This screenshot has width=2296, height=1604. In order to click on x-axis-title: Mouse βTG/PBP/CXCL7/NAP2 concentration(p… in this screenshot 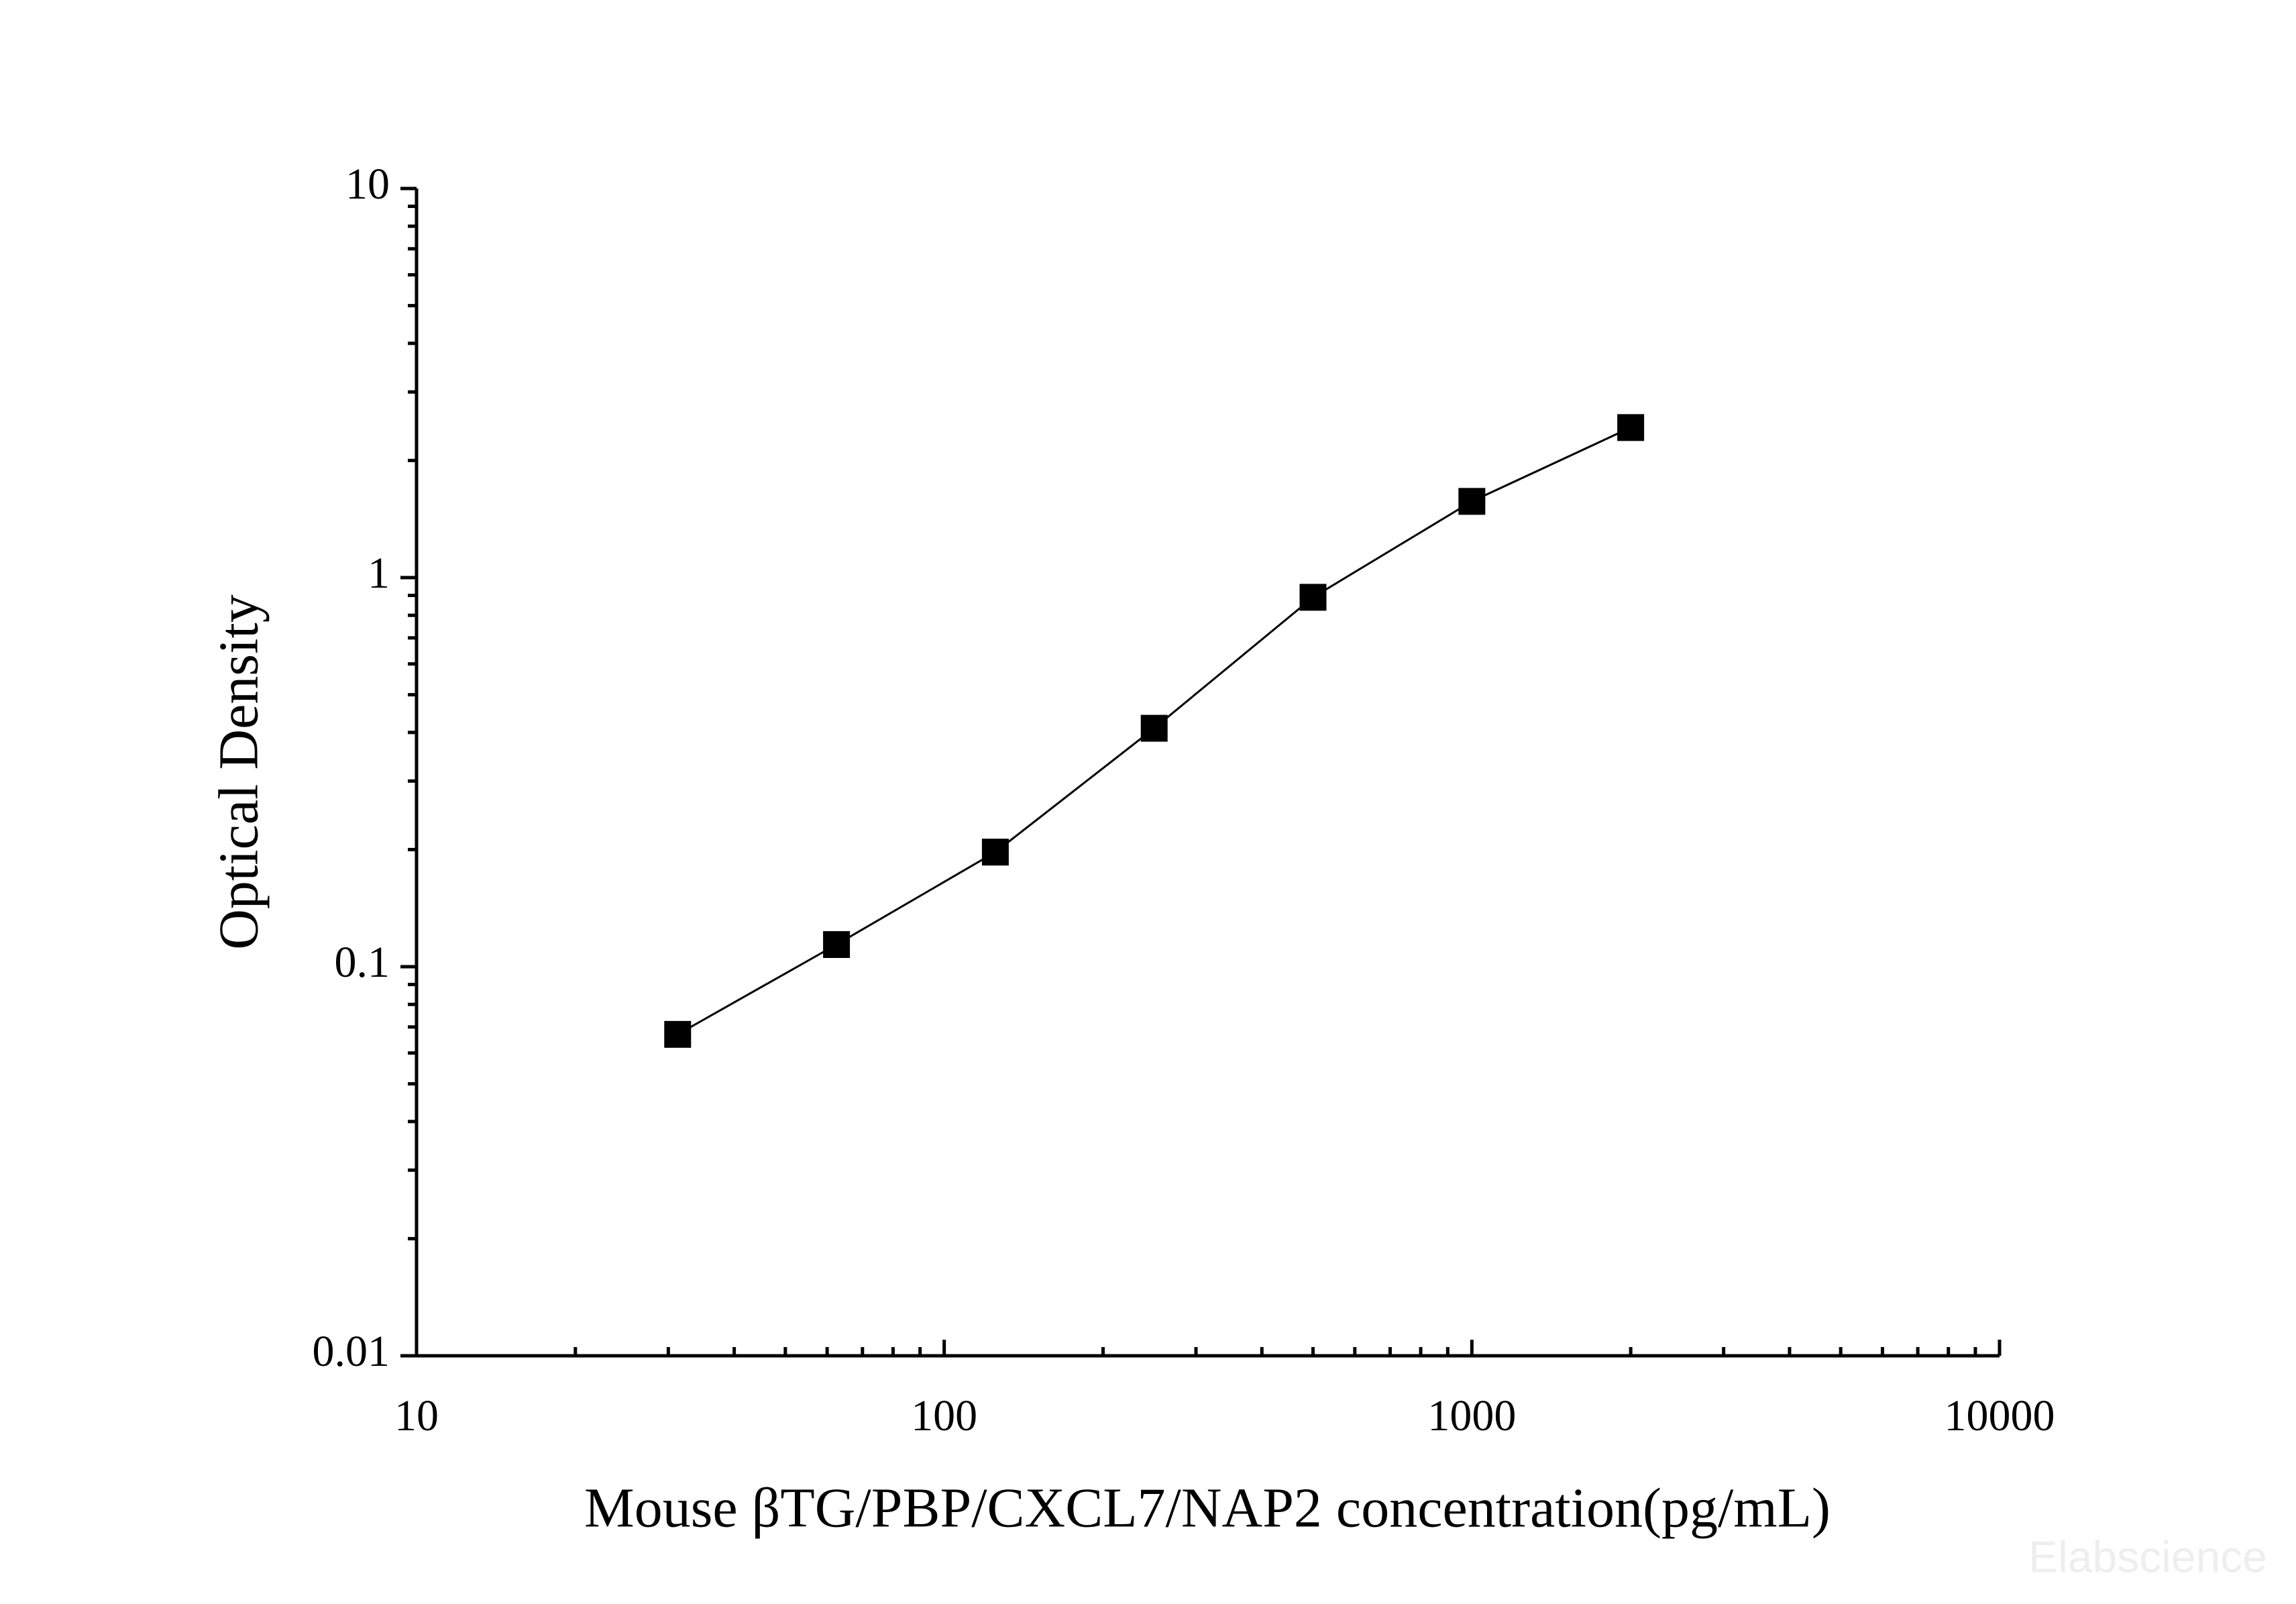, I will do `click(1207, 1508)`.